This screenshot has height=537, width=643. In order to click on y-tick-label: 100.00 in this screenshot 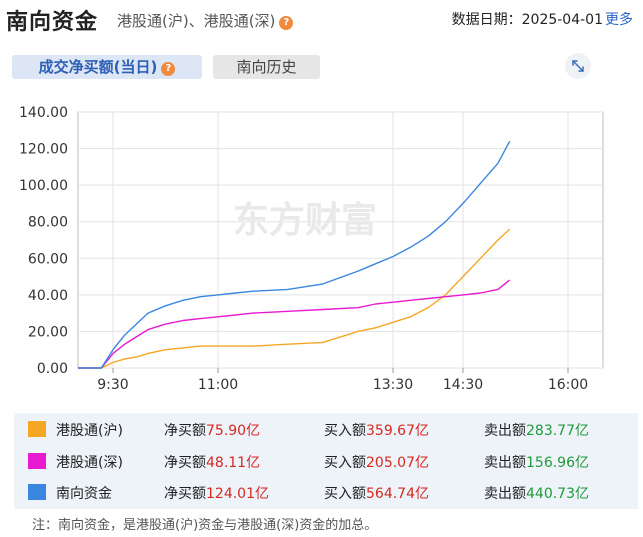, I will do `click(43, 186)`.